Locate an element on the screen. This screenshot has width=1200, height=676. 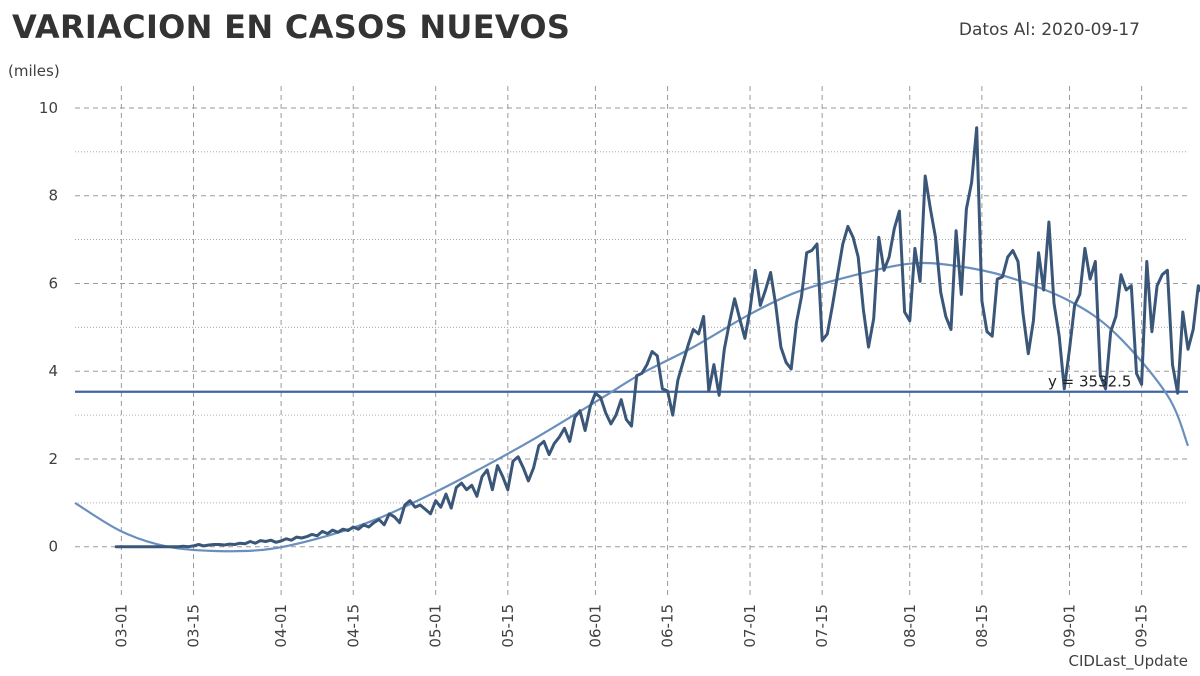
x-axis-footer-label: CIDLast_Update is located at coordinates (1128, 661).